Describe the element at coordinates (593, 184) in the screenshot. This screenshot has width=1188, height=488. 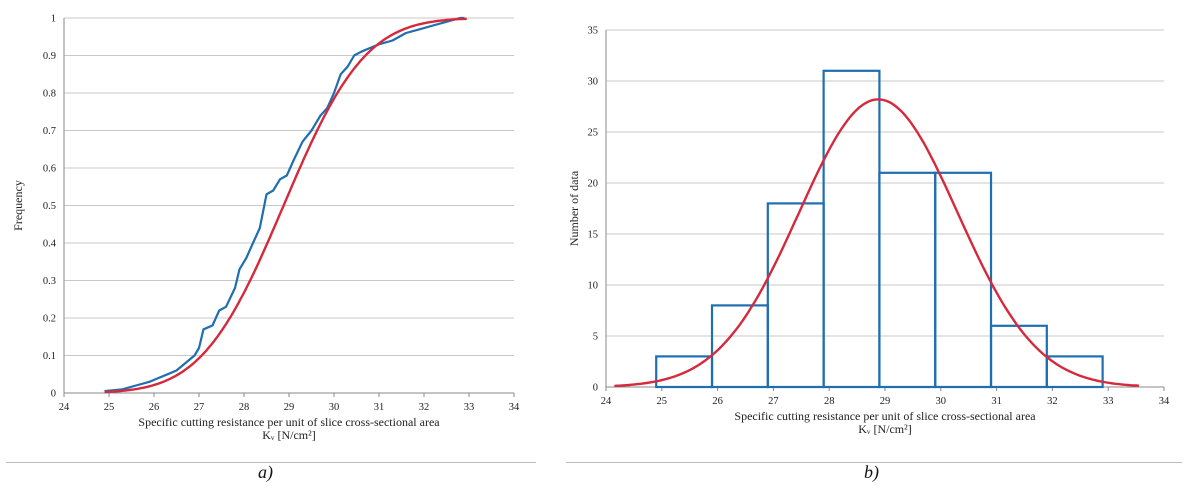
I see `y-tick-label: 20` at that location.